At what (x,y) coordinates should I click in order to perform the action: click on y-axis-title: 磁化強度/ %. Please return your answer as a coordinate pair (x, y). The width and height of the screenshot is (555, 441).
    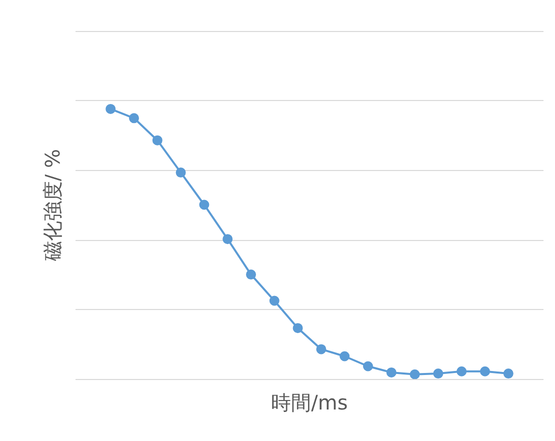
    Looking at the image, I should click on (52, 205).